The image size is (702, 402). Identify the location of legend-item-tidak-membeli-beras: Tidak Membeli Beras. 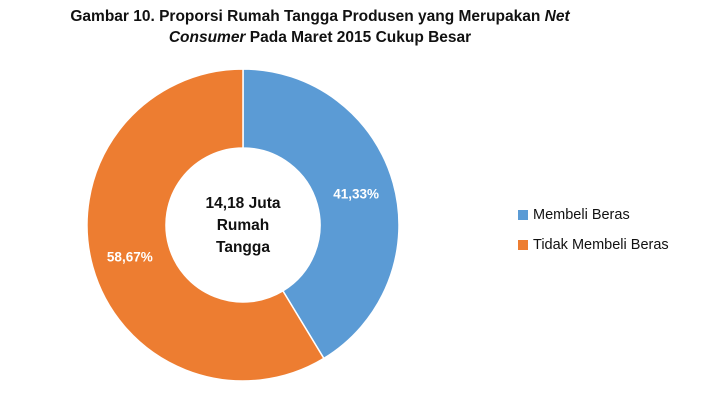
(593, 245).